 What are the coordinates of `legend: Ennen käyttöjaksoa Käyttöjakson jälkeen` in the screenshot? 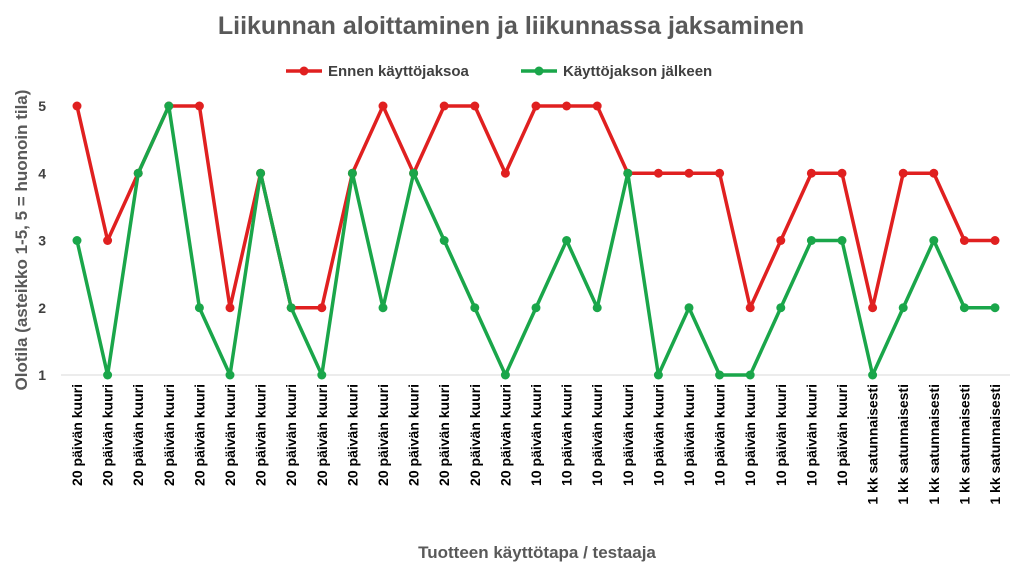 It's located at (499, 71).